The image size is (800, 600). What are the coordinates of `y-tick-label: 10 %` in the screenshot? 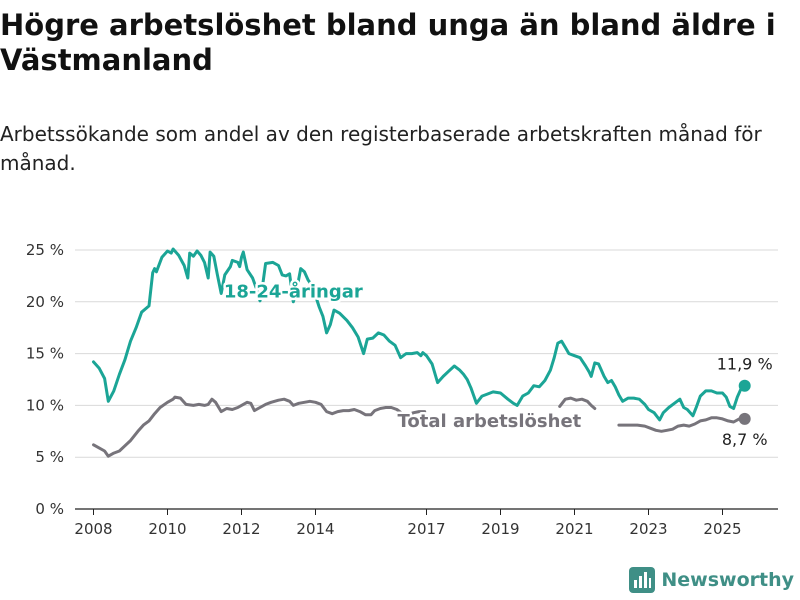 It's located at (45, 405).